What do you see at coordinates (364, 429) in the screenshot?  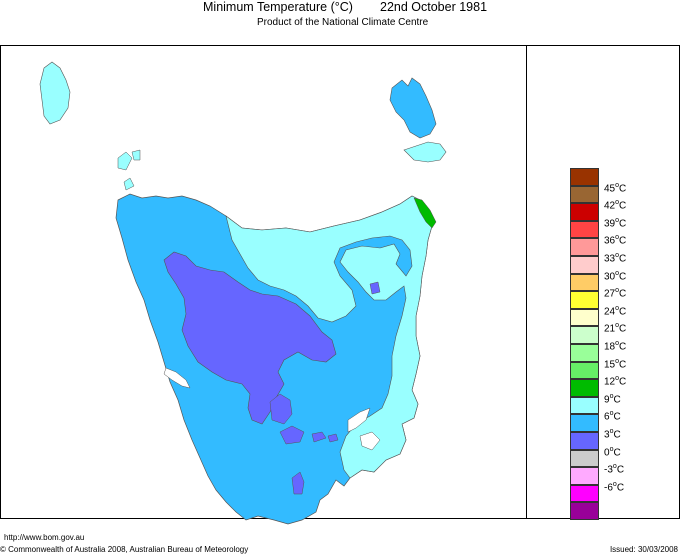 I see `se-bays` at bounding box center [364, 429].